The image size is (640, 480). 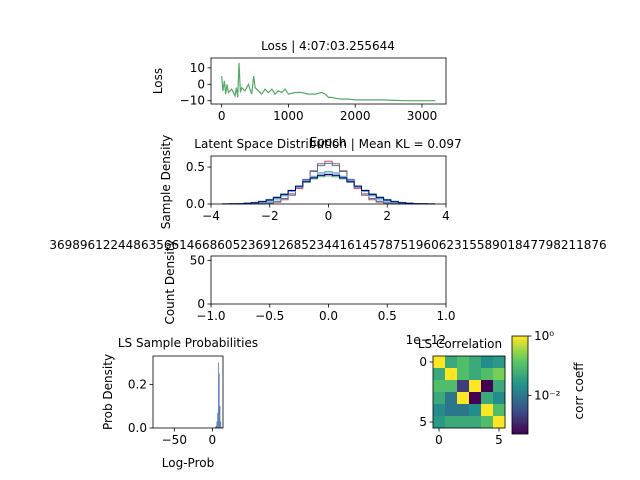 What do you see at coordinates (108, 392) in the screenshot?
I see `prob-ylabel: Prob Density` at bounding box center [108, 392].